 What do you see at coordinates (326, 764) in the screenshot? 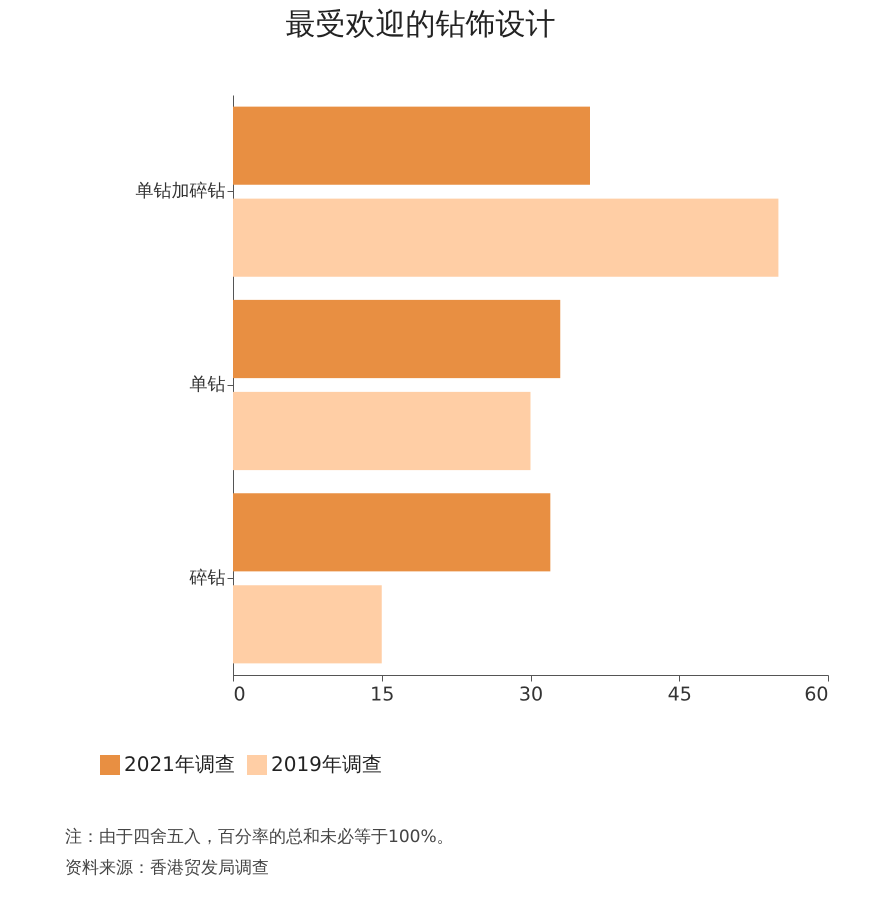
I see `legend-label: 2019年调查` at bounding box center [326, 764].